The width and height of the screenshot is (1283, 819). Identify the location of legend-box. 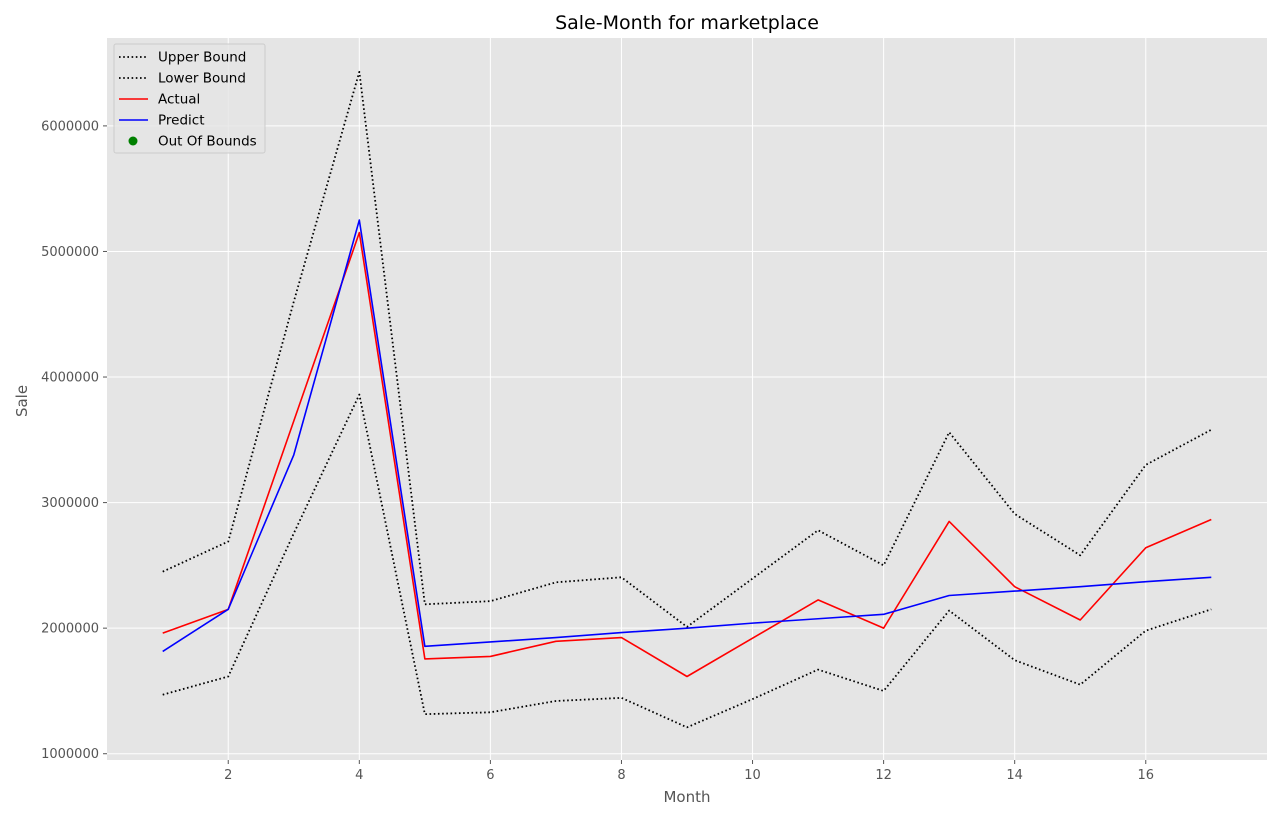
(189, 98).